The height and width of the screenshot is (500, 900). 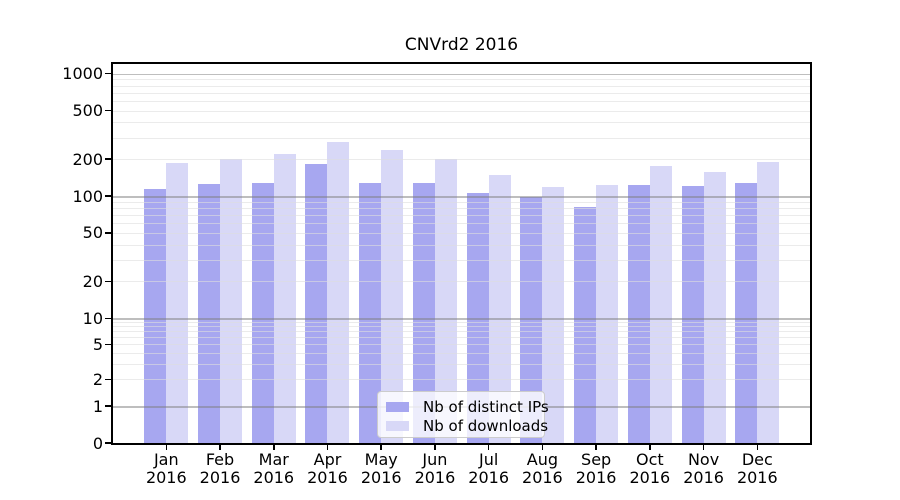 I want to click on y-tick-label: 2, so click(x=97, y=379).